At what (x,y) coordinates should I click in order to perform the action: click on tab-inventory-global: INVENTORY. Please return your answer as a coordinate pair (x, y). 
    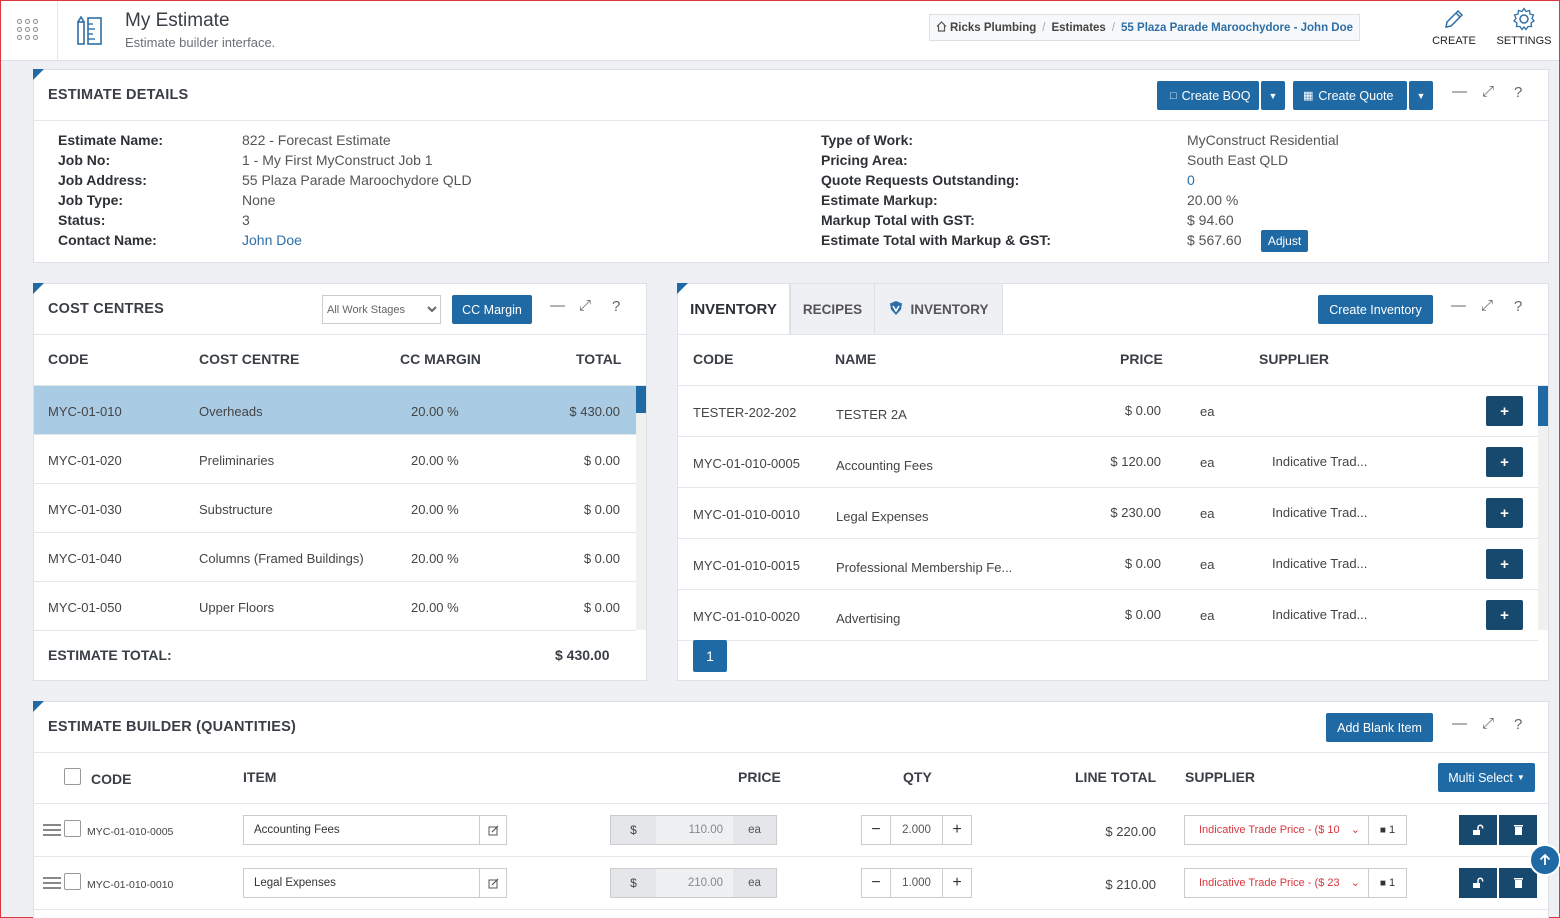
    Looking at the image, I should click on (939, 309).